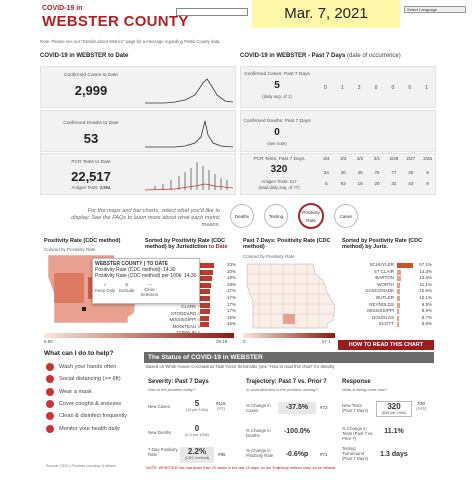  What do you see at coordinates (186, 326) in the screenshot?
I see `left-county: MONITEAU 6` at bounding box center [186, 326].